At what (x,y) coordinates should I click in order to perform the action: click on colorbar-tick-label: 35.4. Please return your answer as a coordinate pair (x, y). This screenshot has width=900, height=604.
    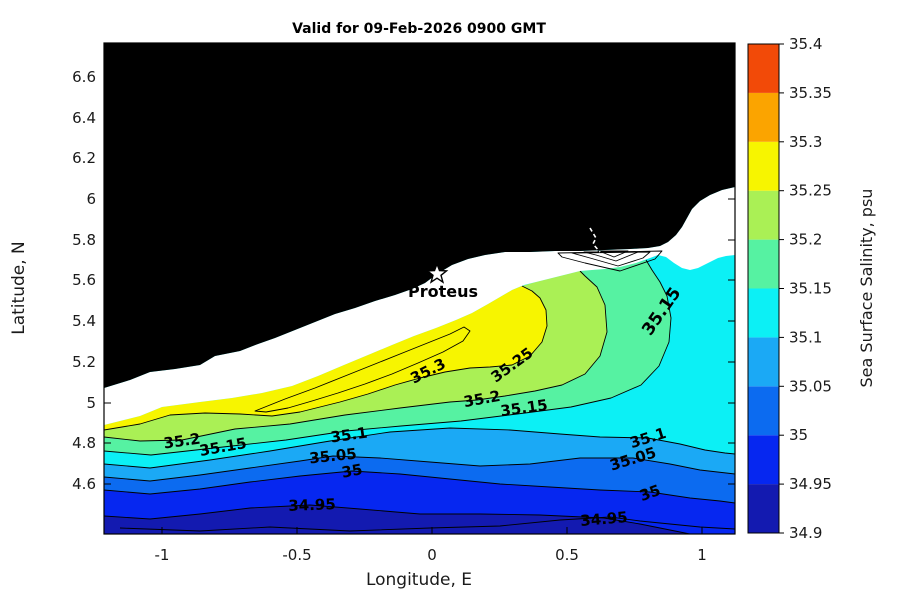
    Looking at the image, I should click on (805, 44).